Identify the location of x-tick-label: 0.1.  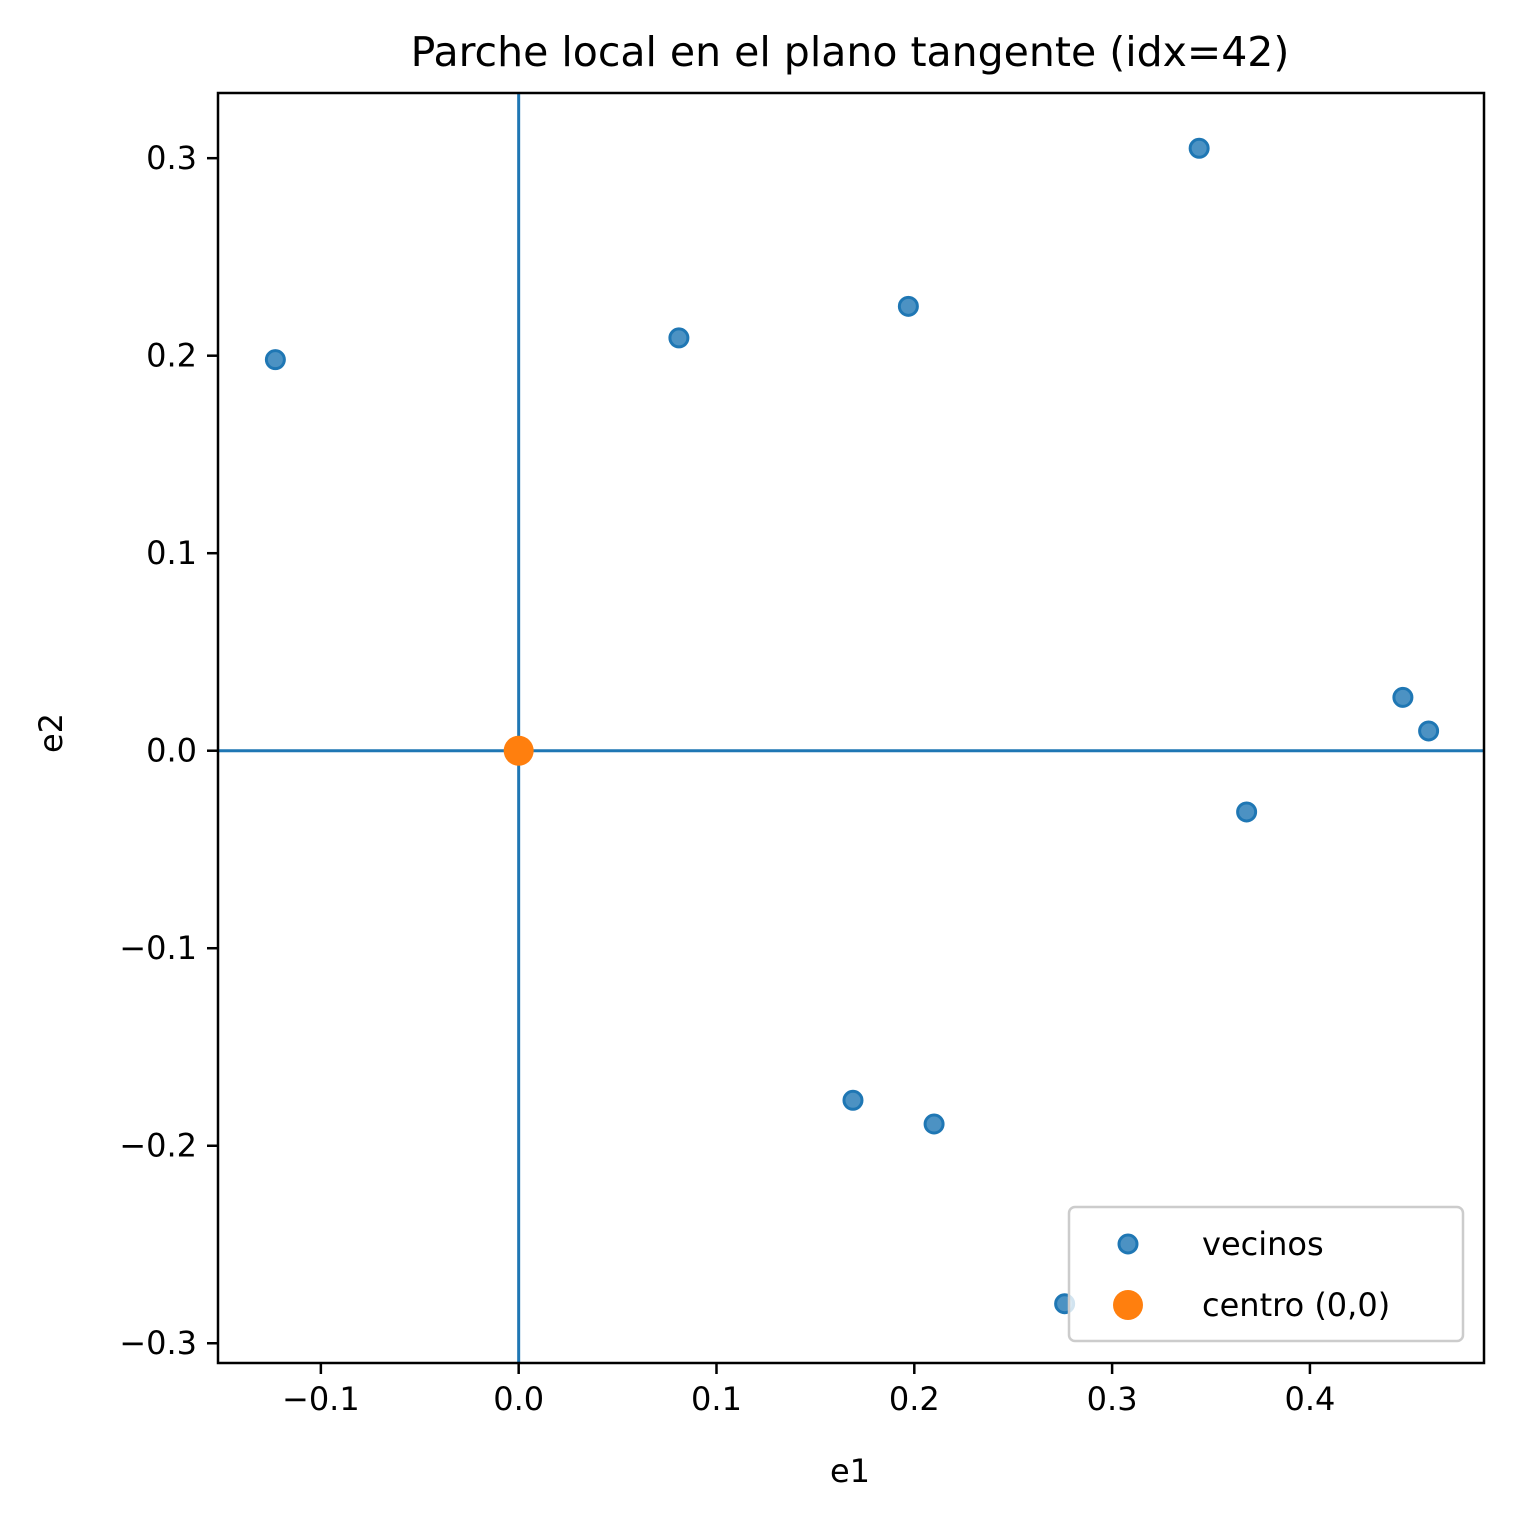
(716, 1399).